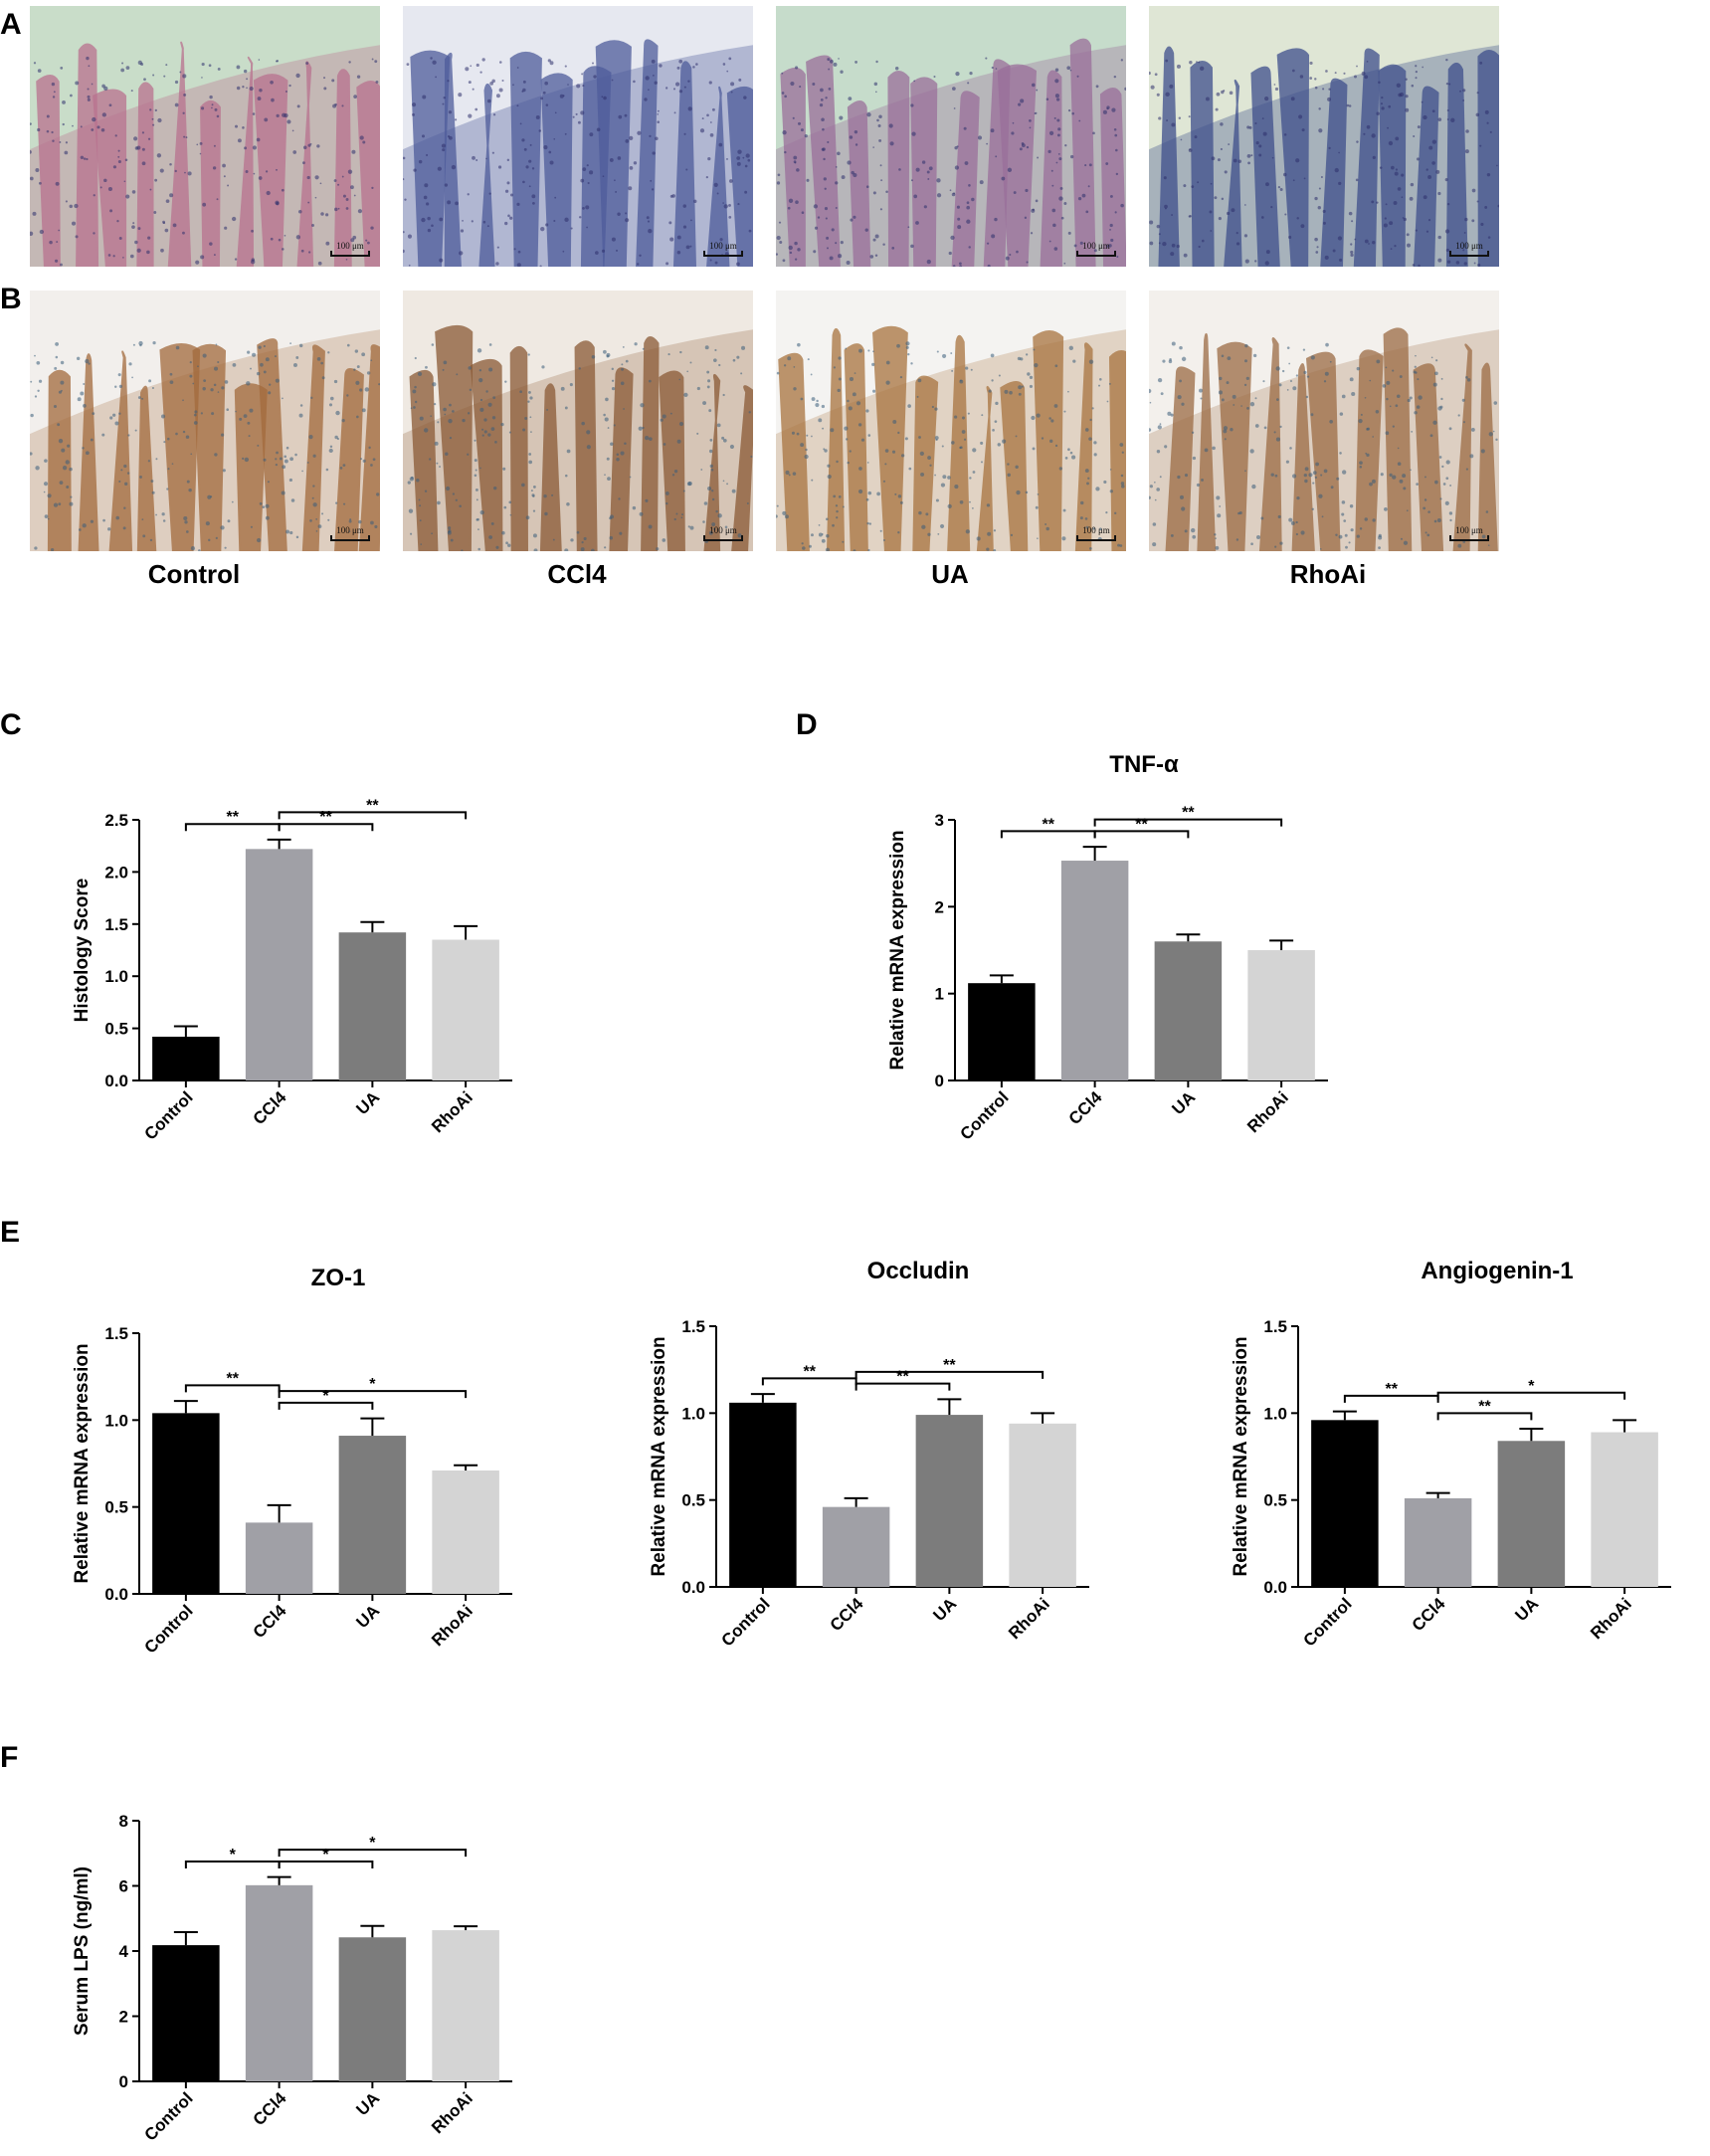 The image size is (1710, 2156). Describe the element at coordinates (1624, 1509) in the screenshot. I see `bar-rhoai` at that location.